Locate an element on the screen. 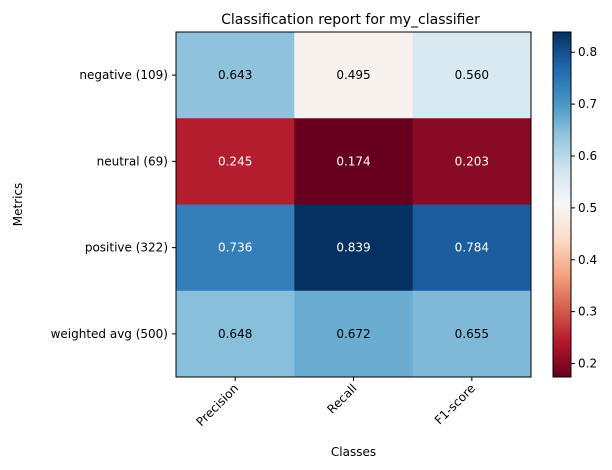 The image size is (612, 470). x-axis-ticks: Precision Recall F1-score is located at coordinates (336, 403).